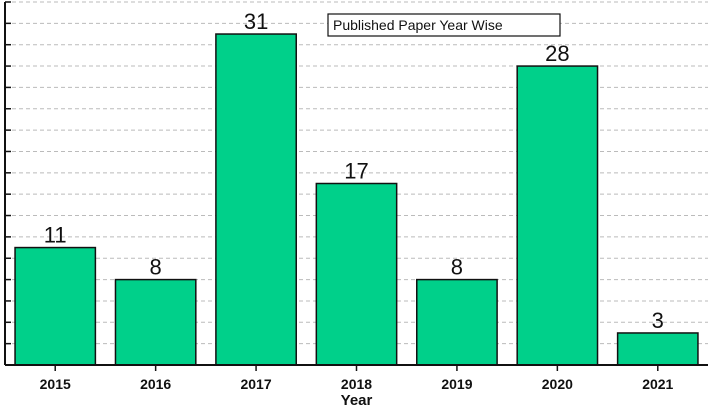  I want to click on bar-value-label: 17, so click(356, 171).